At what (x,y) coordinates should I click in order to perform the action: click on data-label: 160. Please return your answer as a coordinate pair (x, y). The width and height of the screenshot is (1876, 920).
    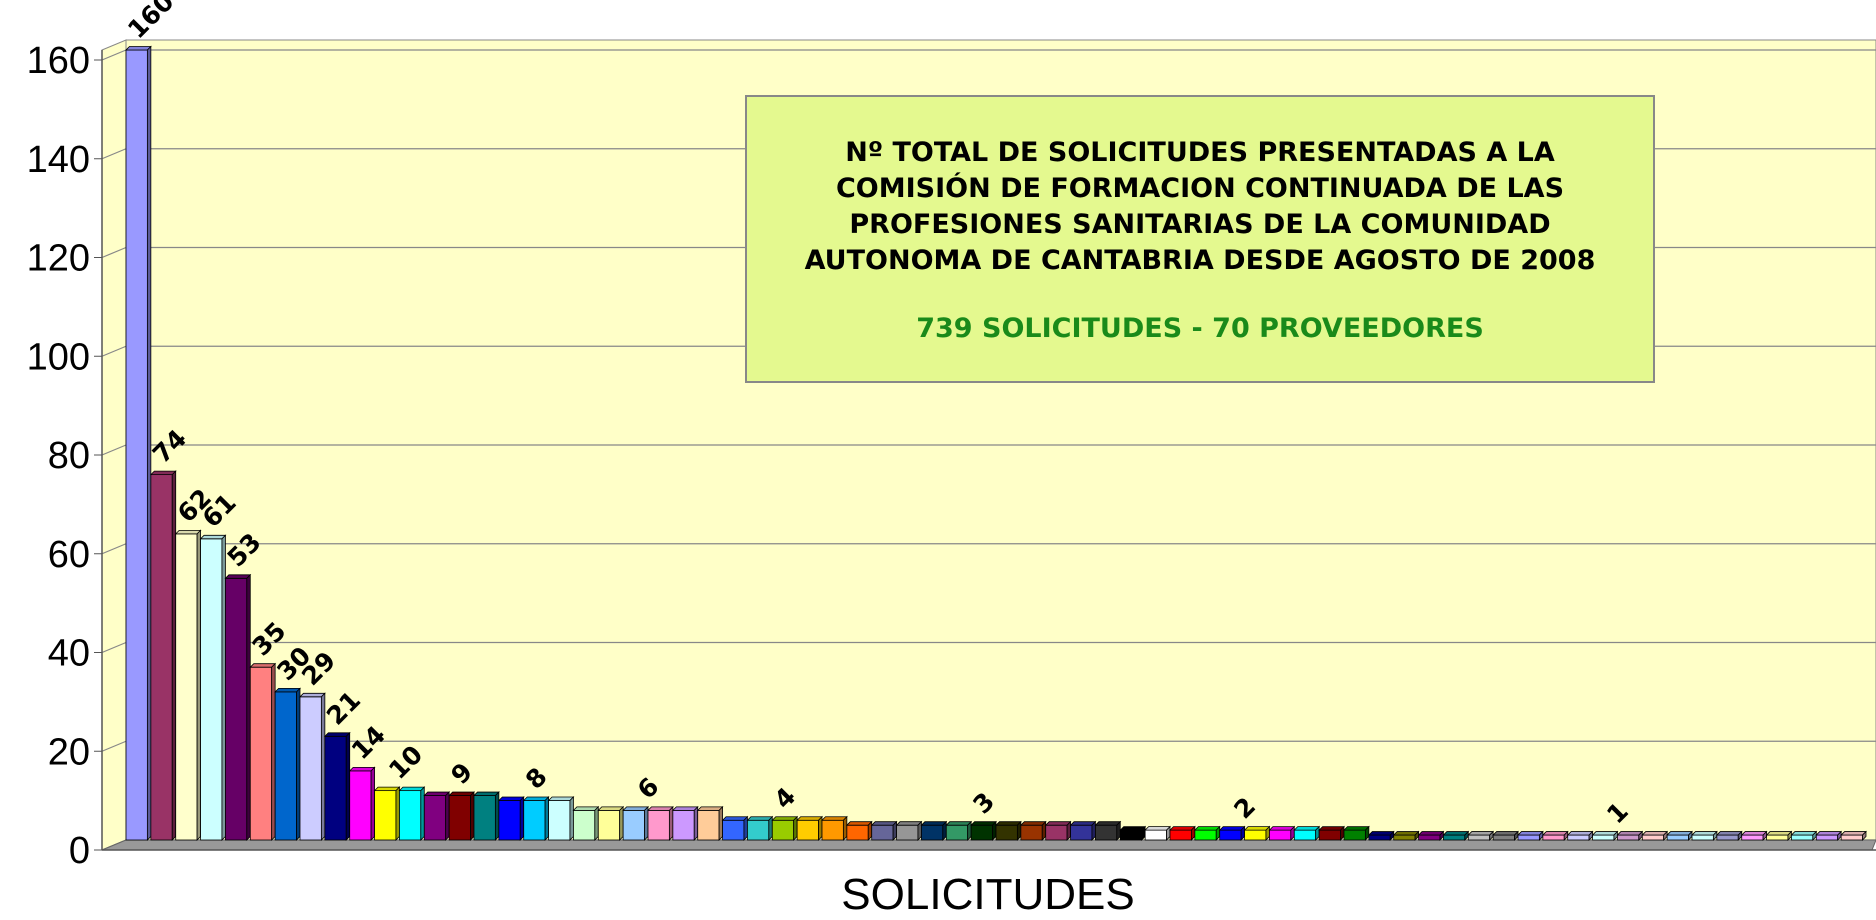
    Looking at the image, I should click on (150, 22).